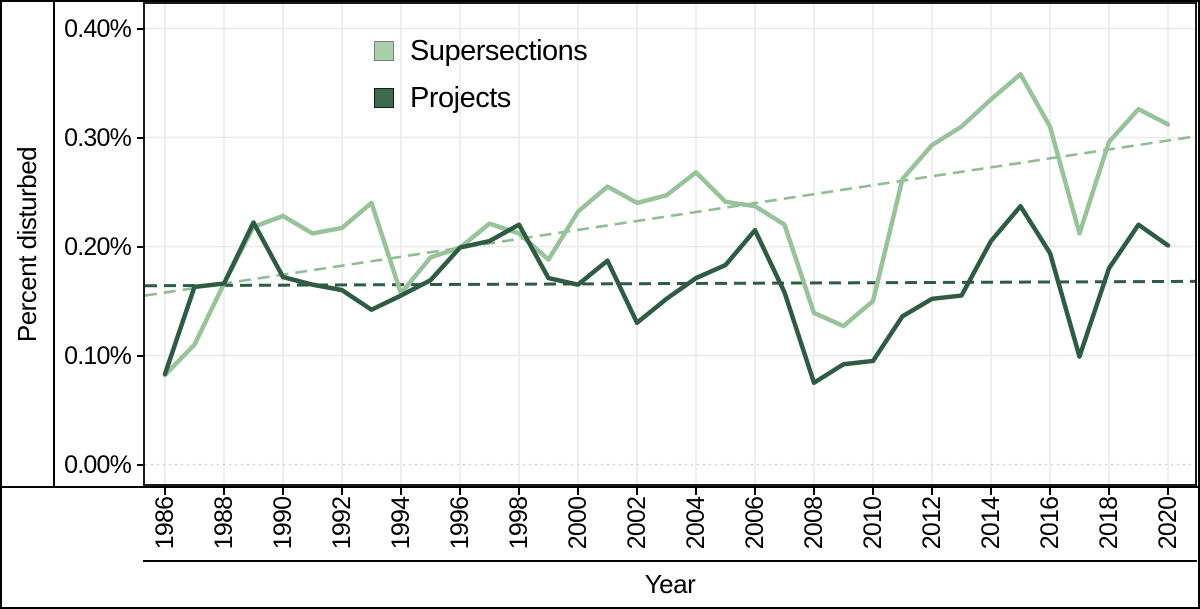  What do you see at coordinates (991, 523) in the screenshot?
I see `x-tick-label: 2014` at bounding box center [991, 523].